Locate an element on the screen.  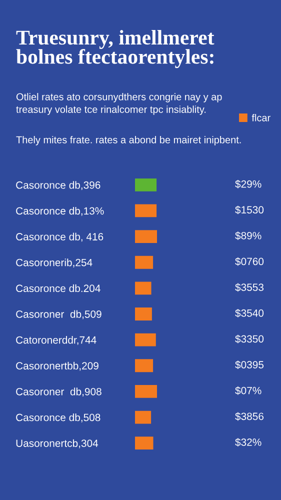
y-tick-label: Casoronertbb,209 is located at coordinates (57, 366).